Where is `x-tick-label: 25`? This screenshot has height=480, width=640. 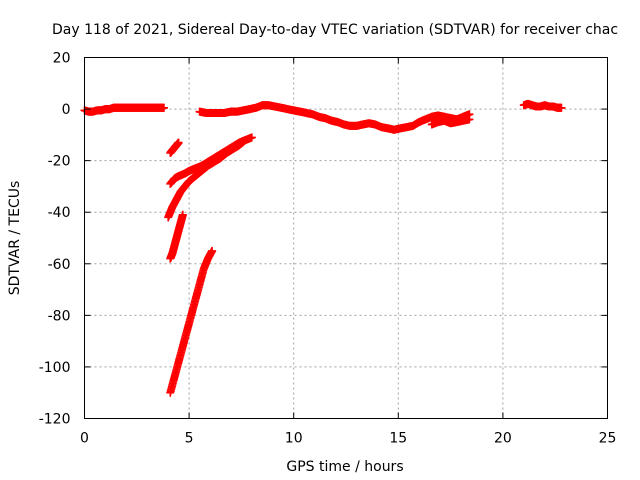
x-tick-label: 25 is located at coordinates (608, 439).